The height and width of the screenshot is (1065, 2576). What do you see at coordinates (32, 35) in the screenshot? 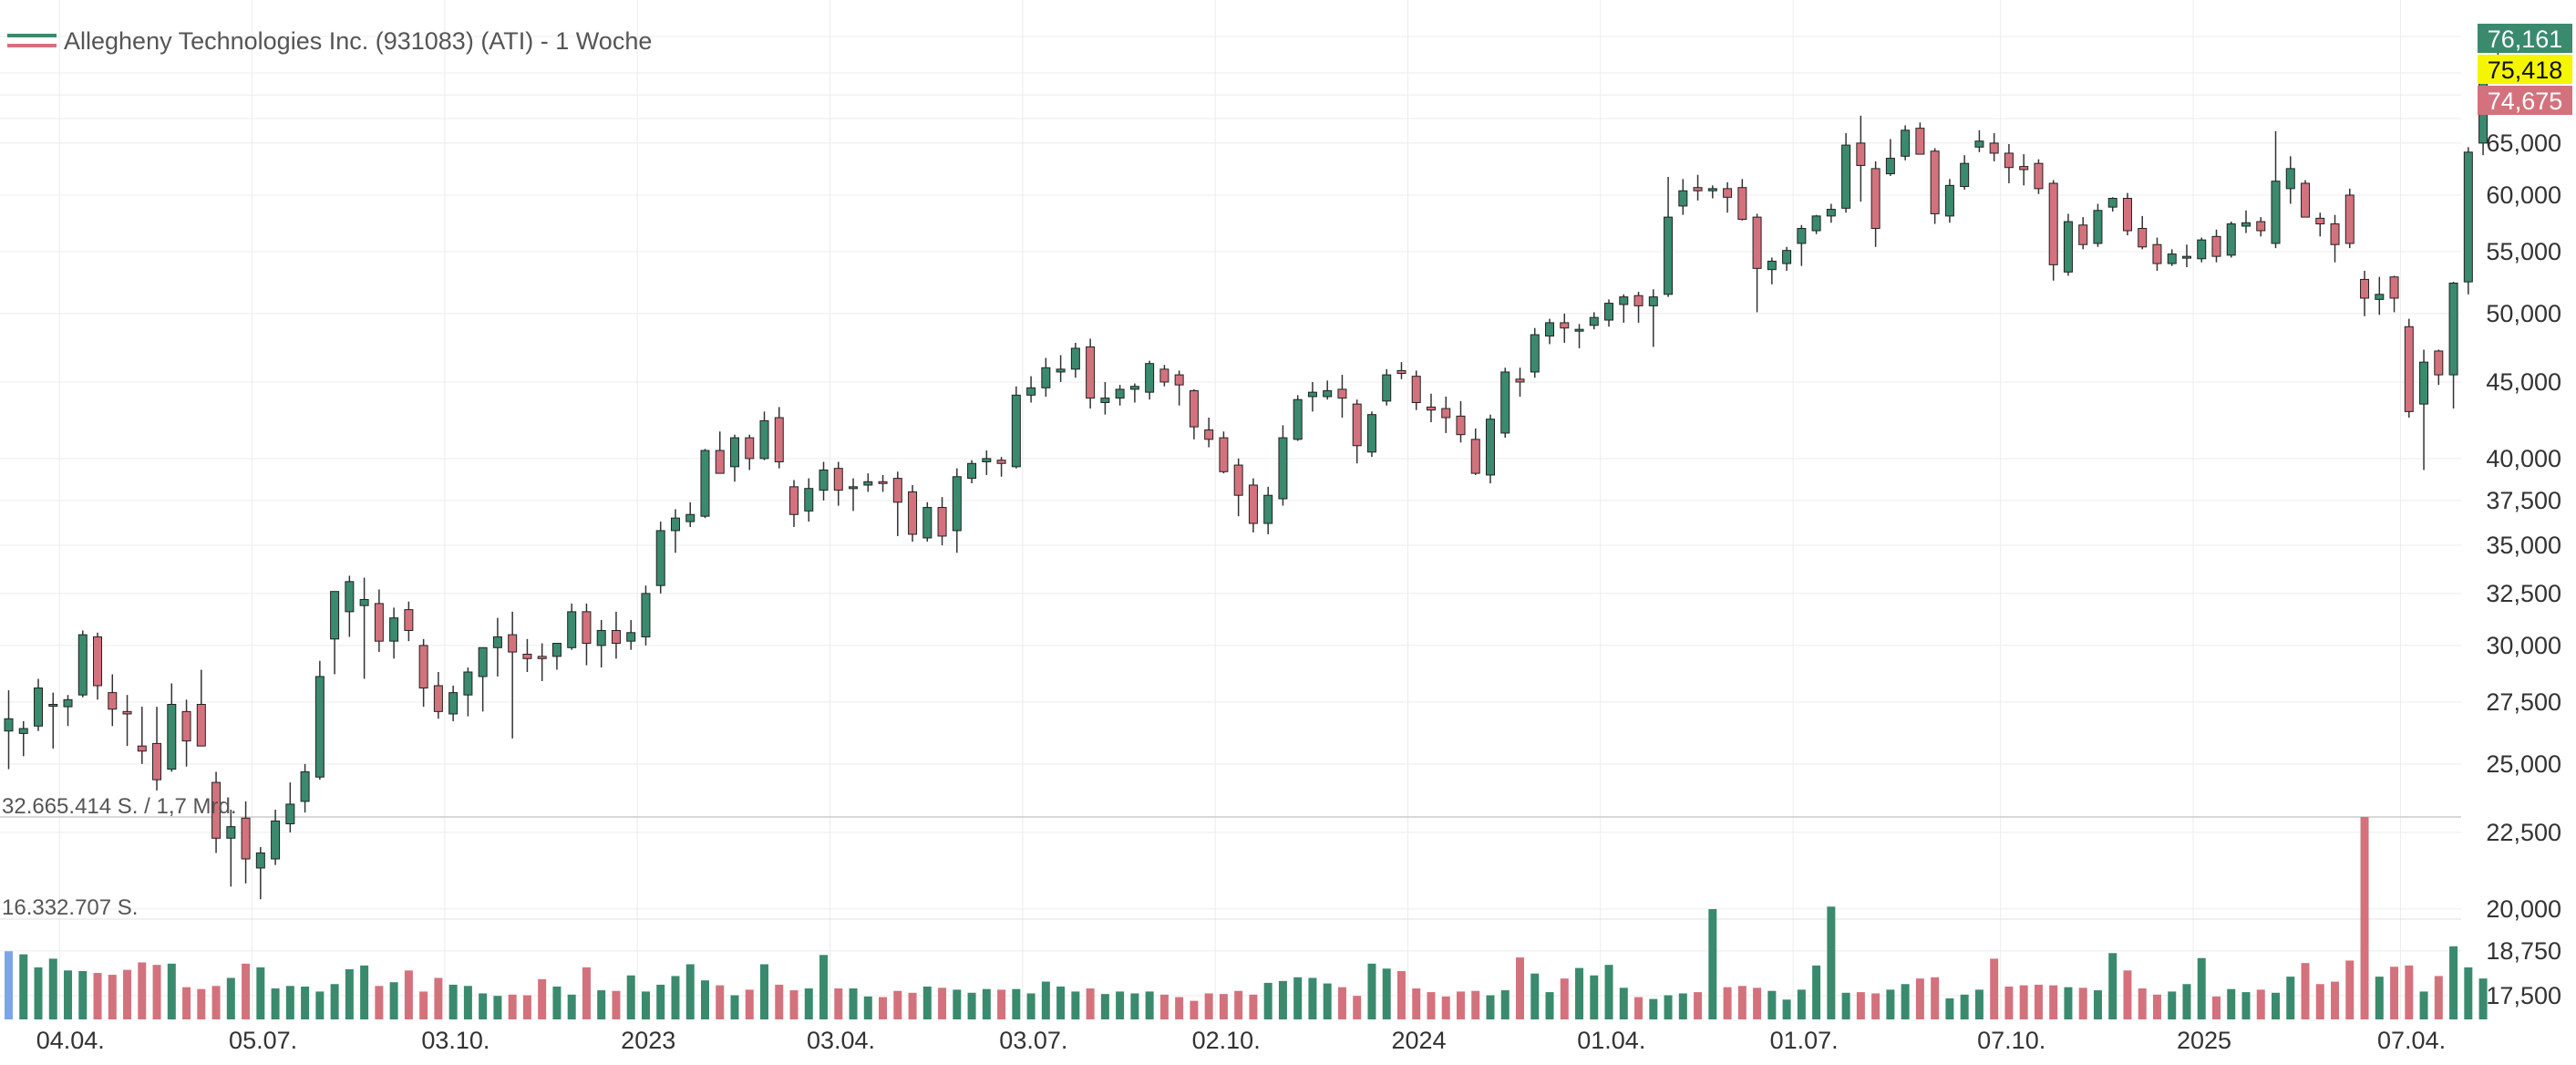
I see `legend-swatch-up` at bounding box center [32, 35].